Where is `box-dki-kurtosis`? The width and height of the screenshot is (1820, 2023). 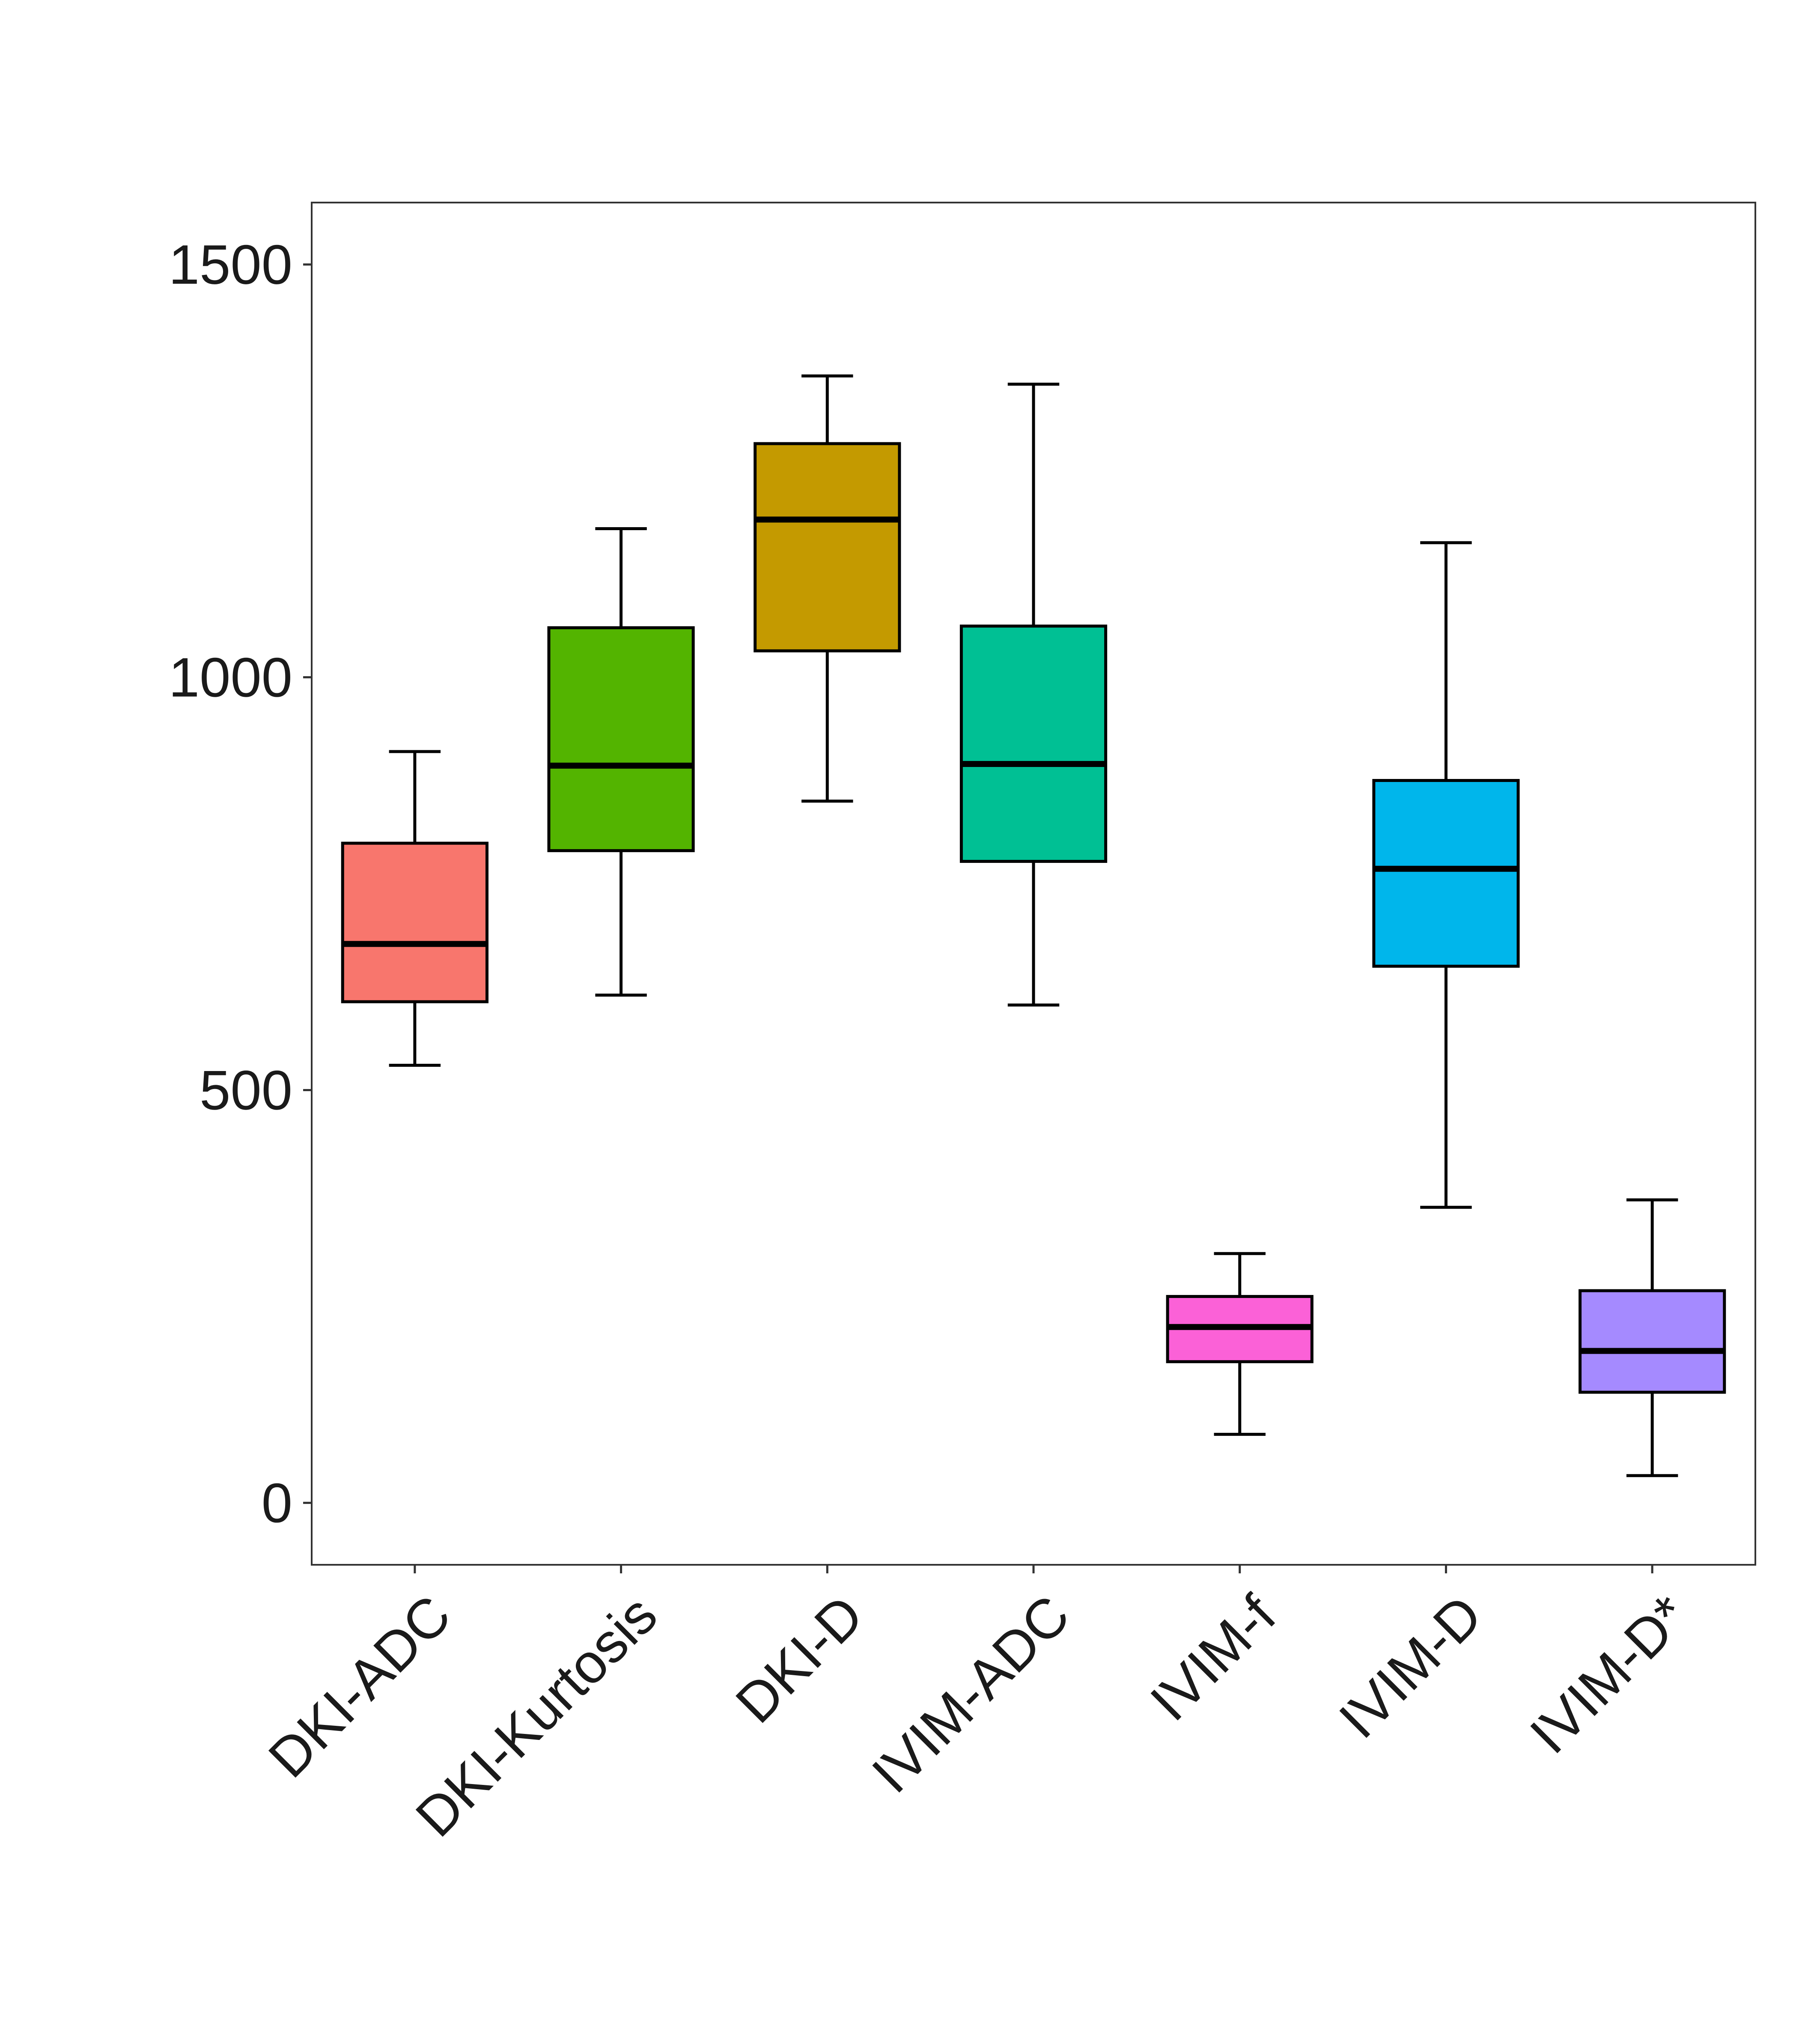
box-dki-kurtosis is located at coordinates (621, 762).